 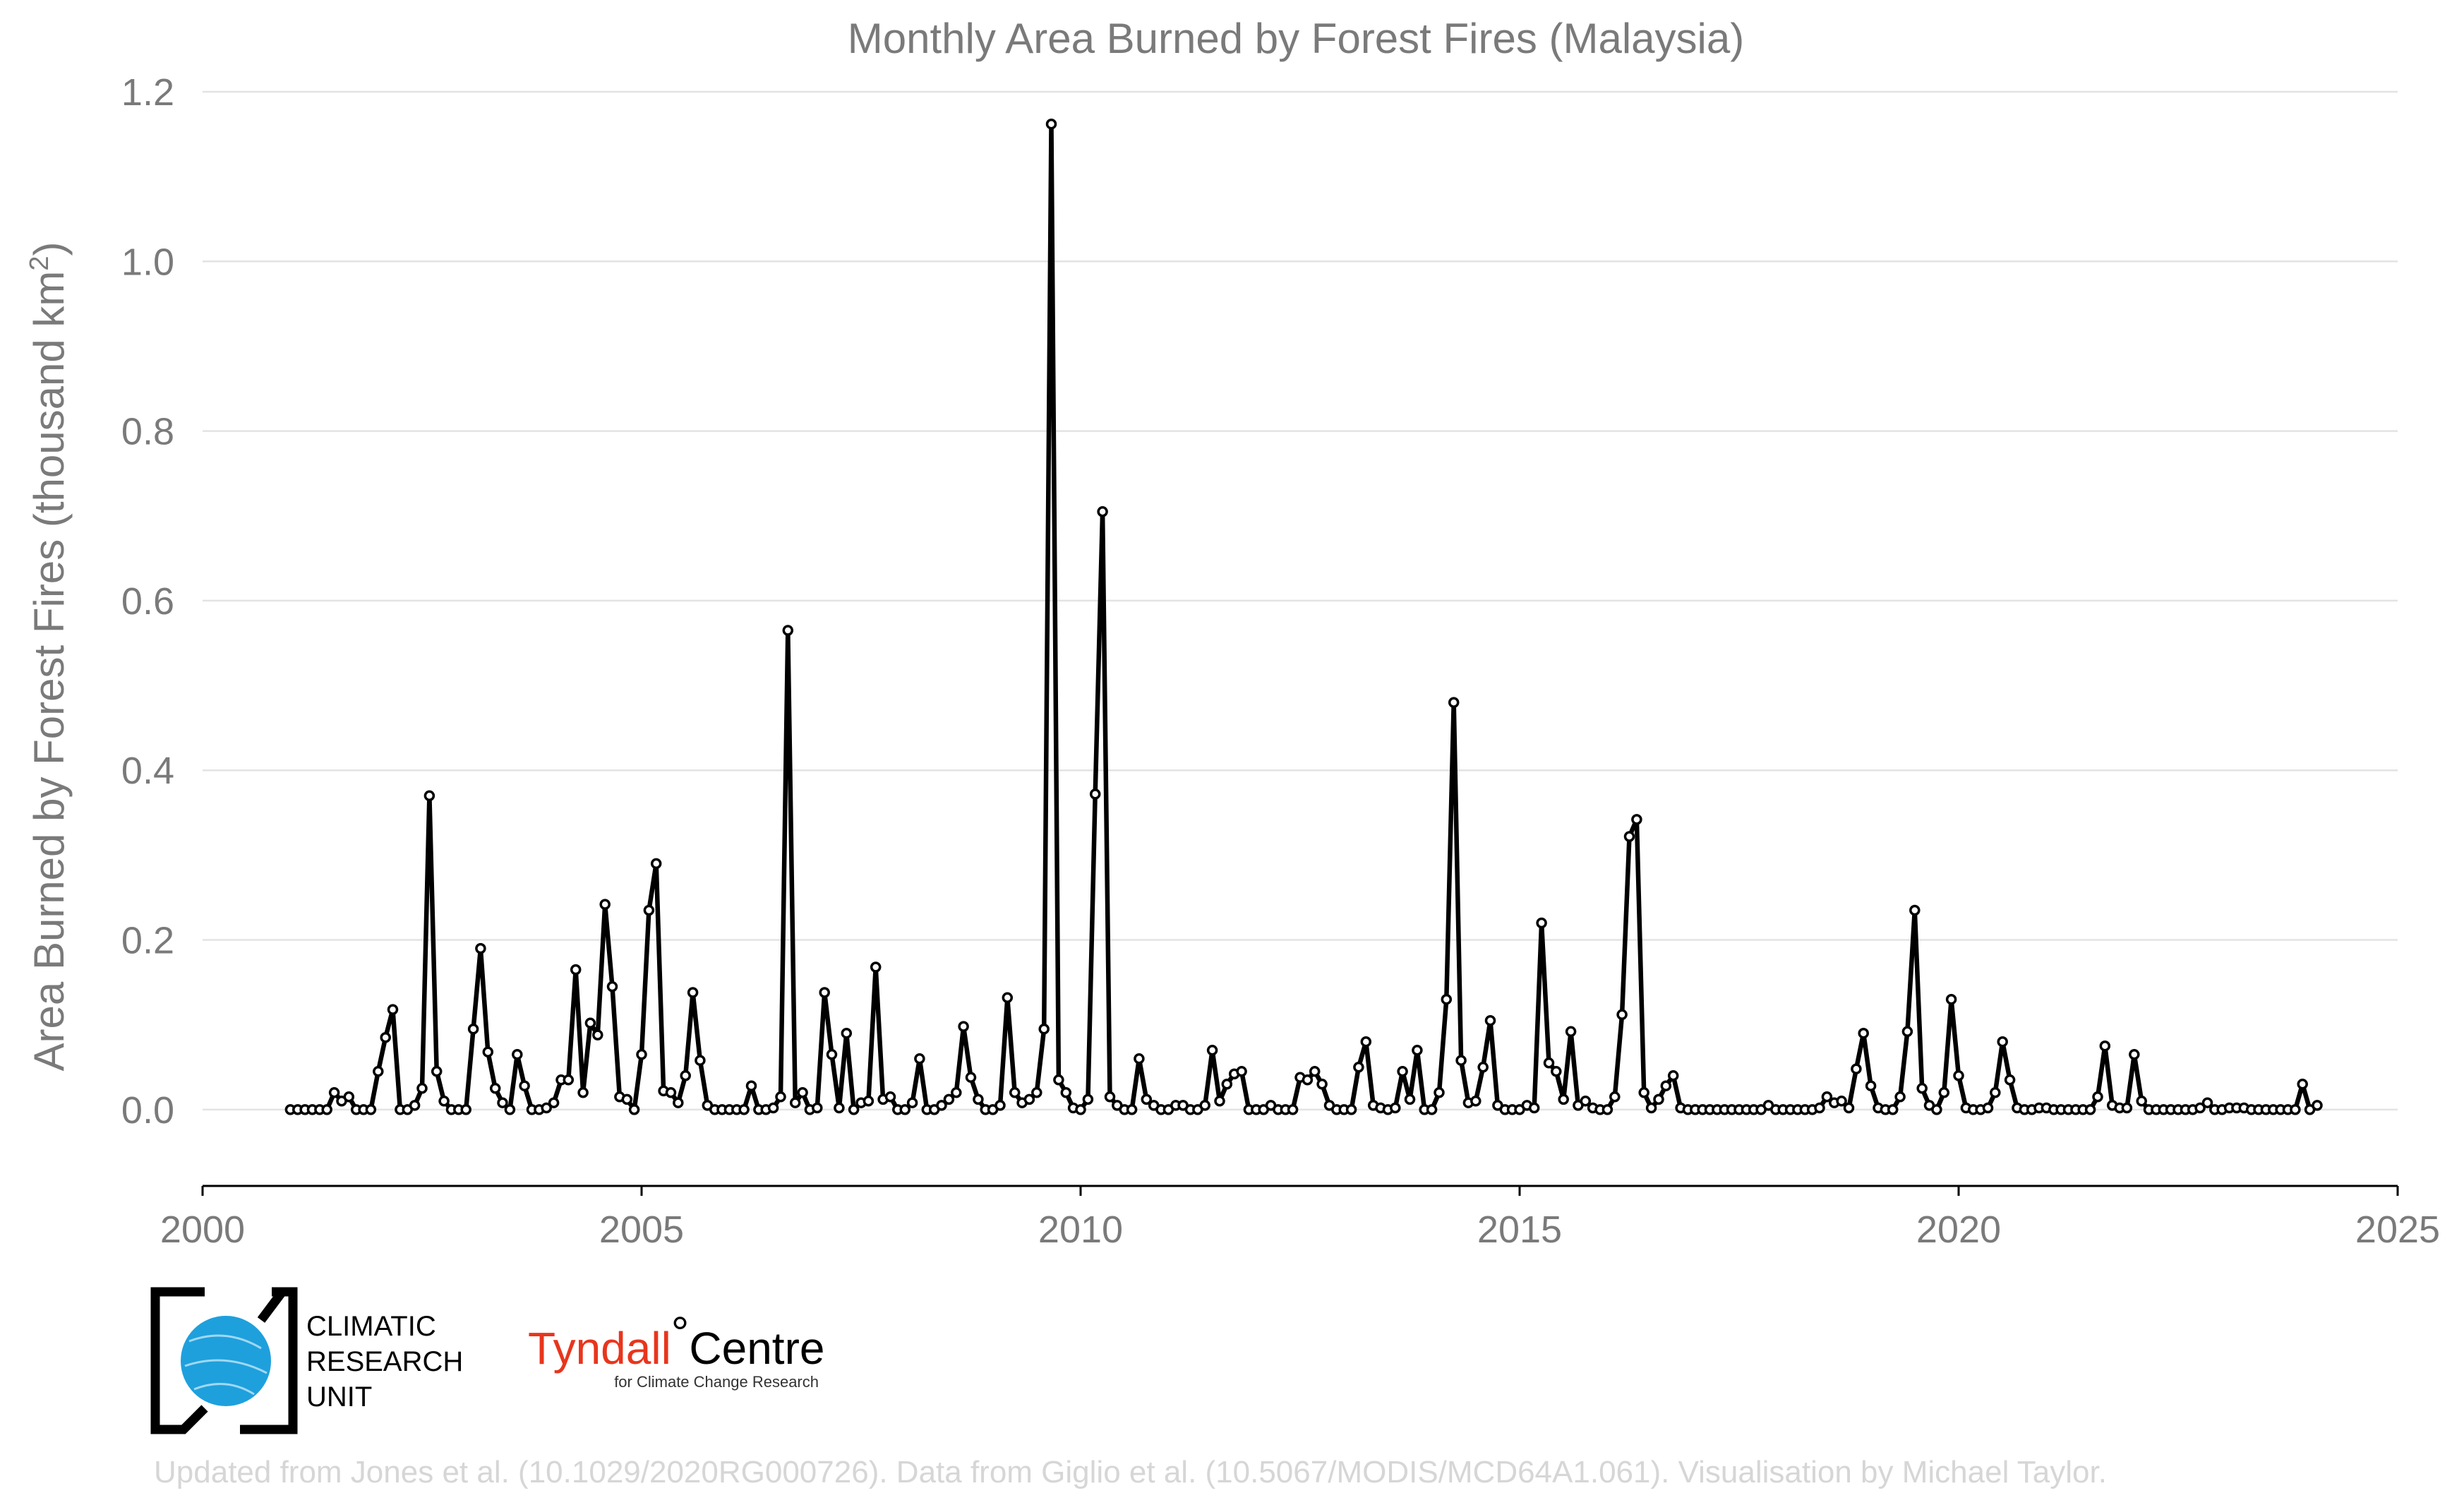 I want to click on y-axis-label-close: ), so click(x=49, y=249).